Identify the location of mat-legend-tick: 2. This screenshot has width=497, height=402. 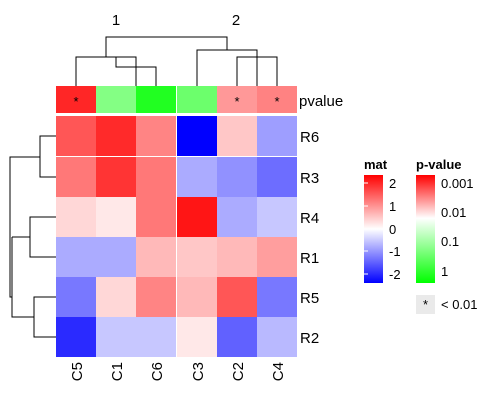
(392, 183).